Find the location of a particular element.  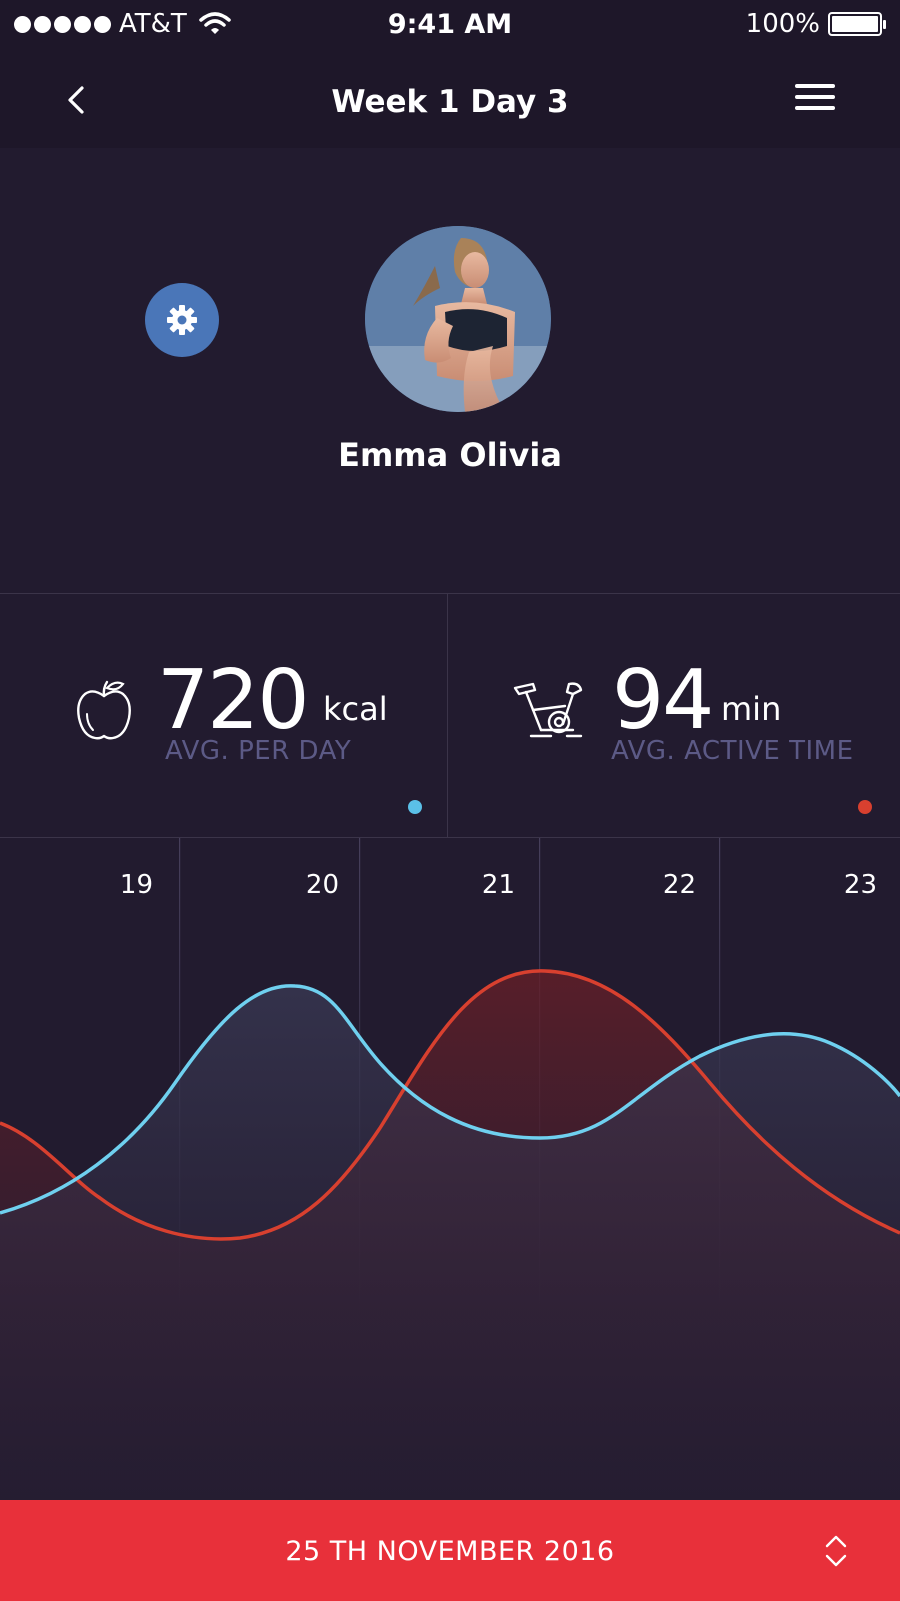

date-picker-bar: 25 TH NOVEMBER 2016 is located at coordinates (450, 1550).